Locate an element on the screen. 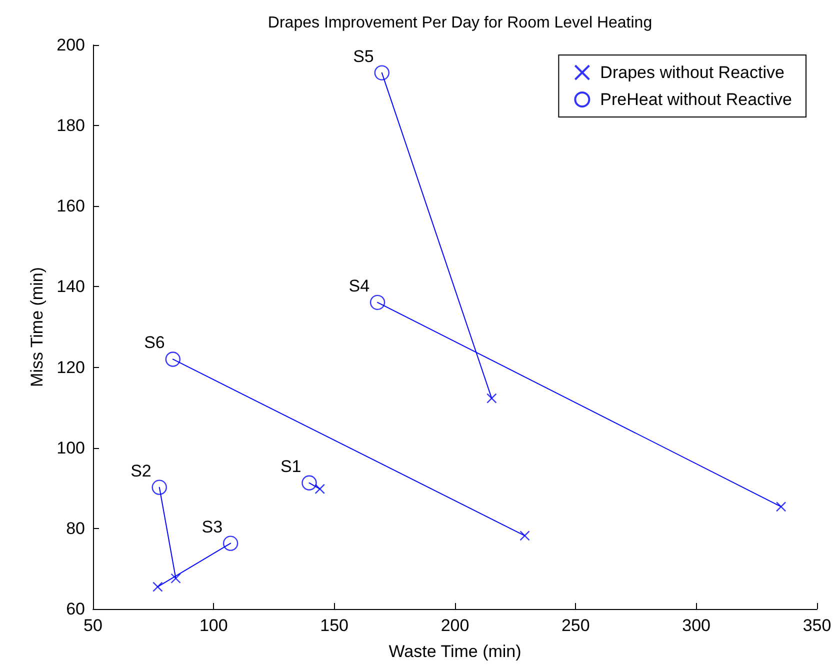 The image size is (838, 668). annotation: S1 is located at coordinates (291, 466).